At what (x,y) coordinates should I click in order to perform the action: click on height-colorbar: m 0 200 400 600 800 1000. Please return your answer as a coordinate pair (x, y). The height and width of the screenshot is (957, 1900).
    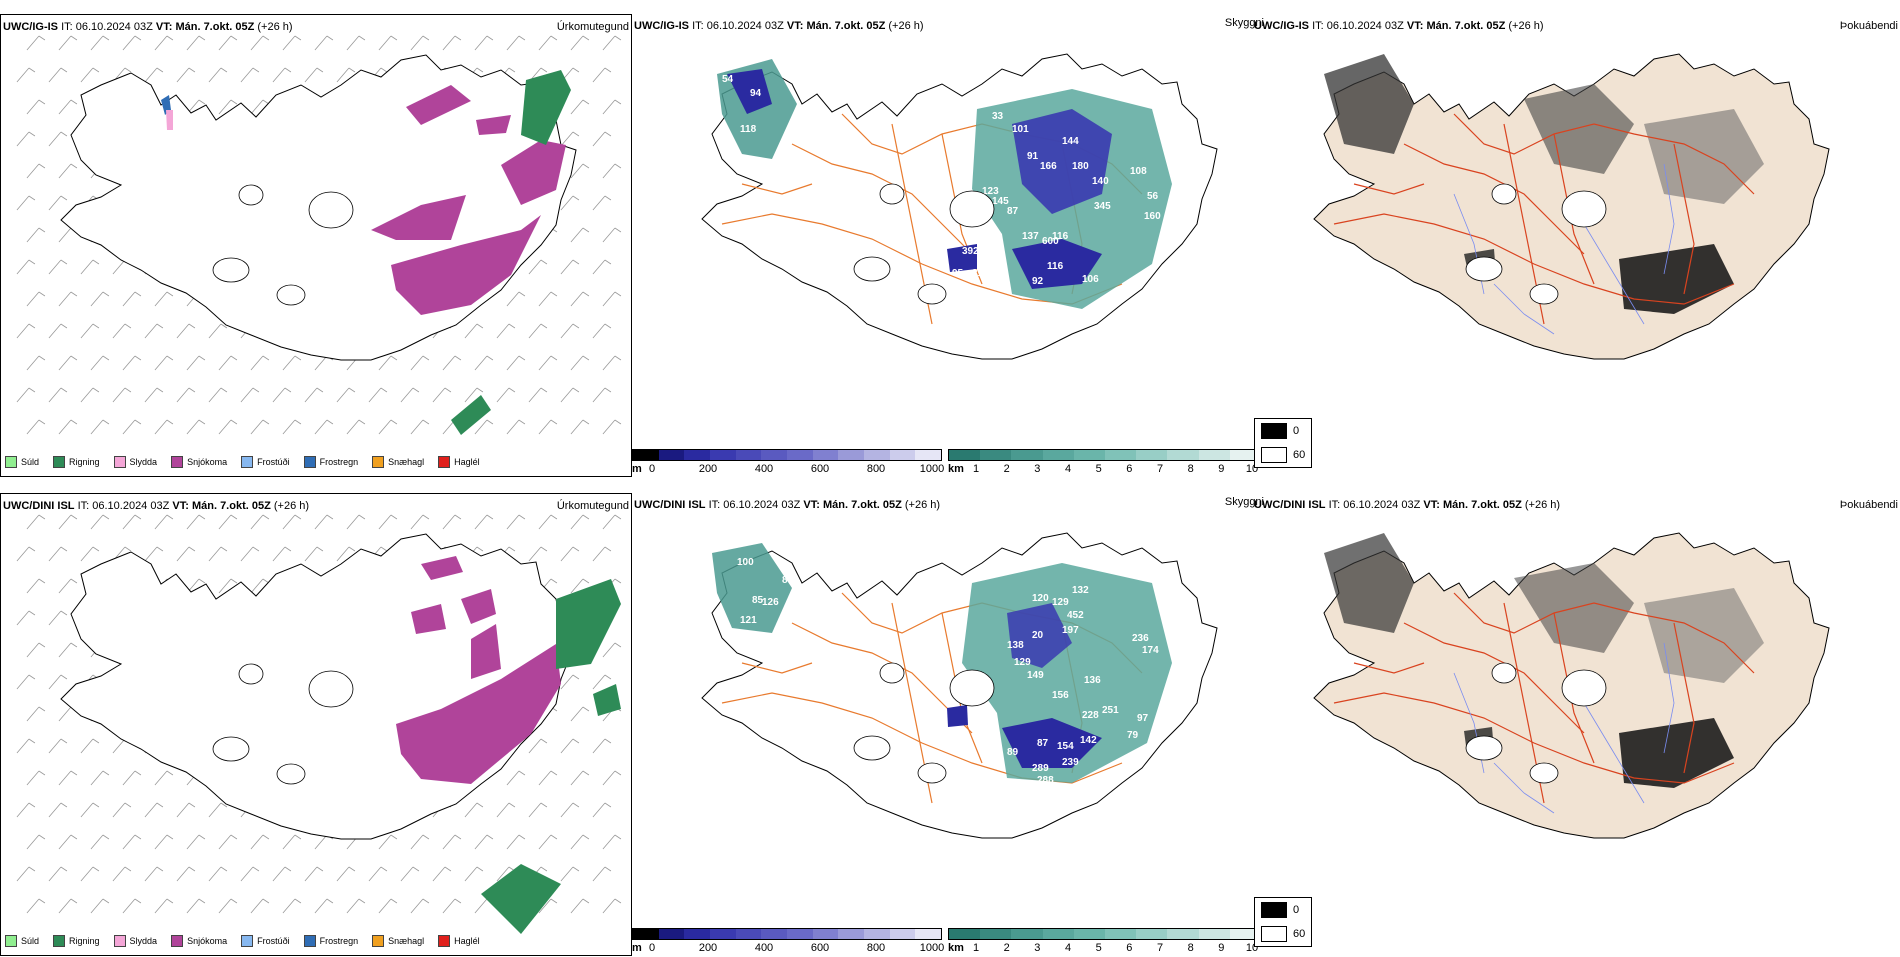
    Looking at the image, I should click on (788, 462).